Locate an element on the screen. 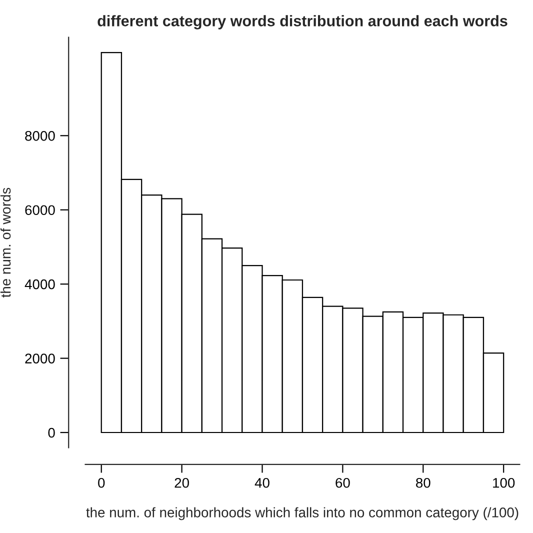 This screenshot has height=533, width=533. y-tick-label: 4000 is located at coordinates (39, 284).